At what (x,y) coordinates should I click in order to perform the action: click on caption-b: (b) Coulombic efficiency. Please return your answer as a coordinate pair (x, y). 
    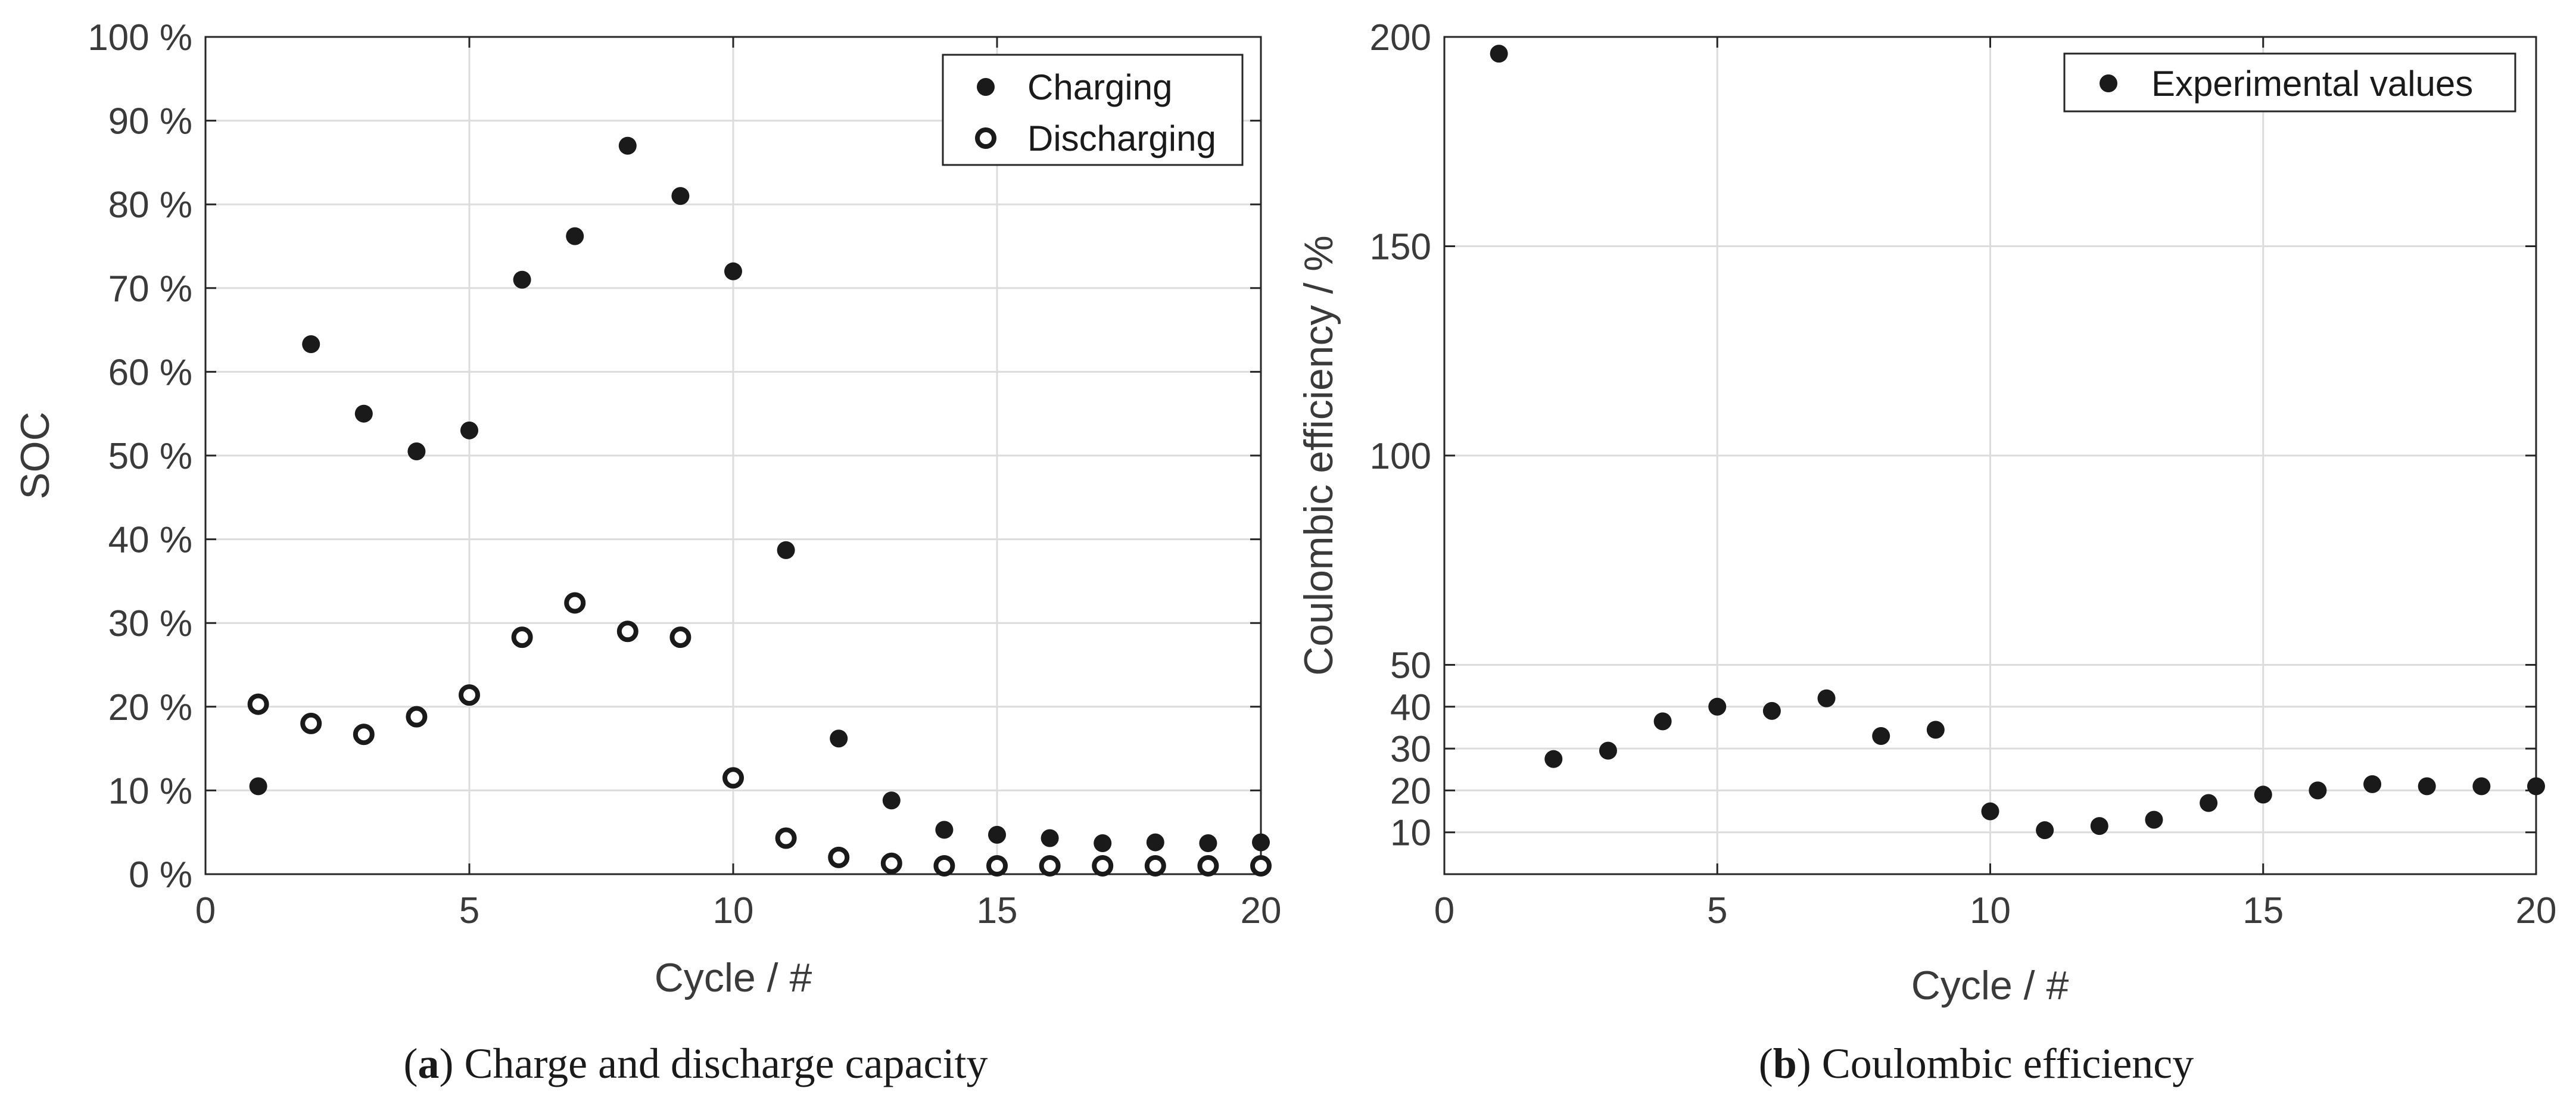
    Looking at the image, I should click on (1976, 1063).